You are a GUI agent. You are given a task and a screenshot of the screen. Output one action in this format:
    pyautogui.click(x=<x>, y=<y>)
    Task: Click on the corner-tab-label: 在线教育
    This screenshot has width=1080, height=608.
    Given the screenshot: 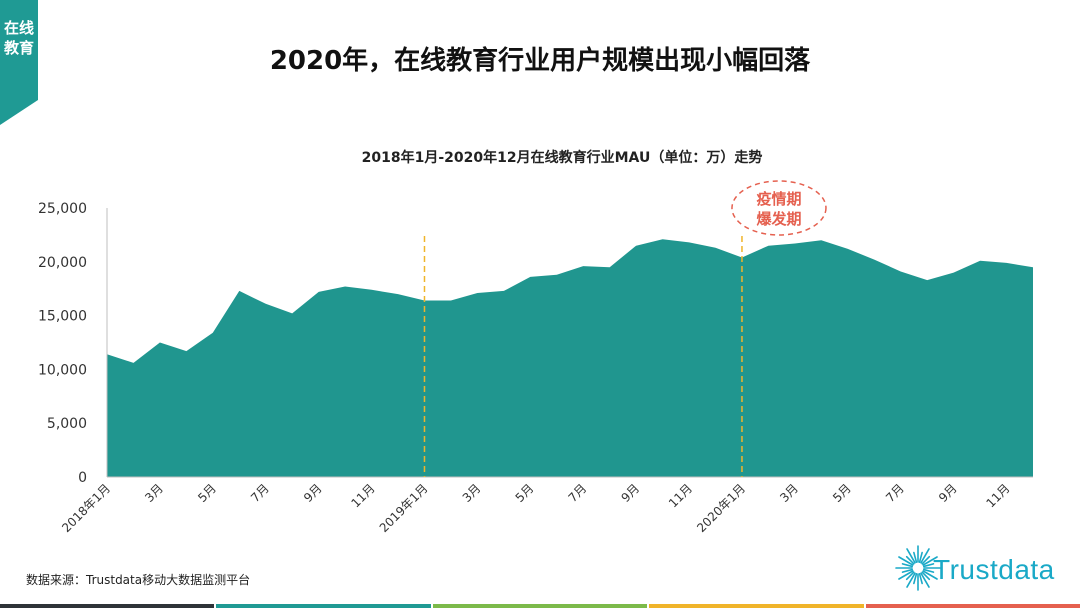 What is the action you would take?
    pyautogui.click(x=18, y=38)
    